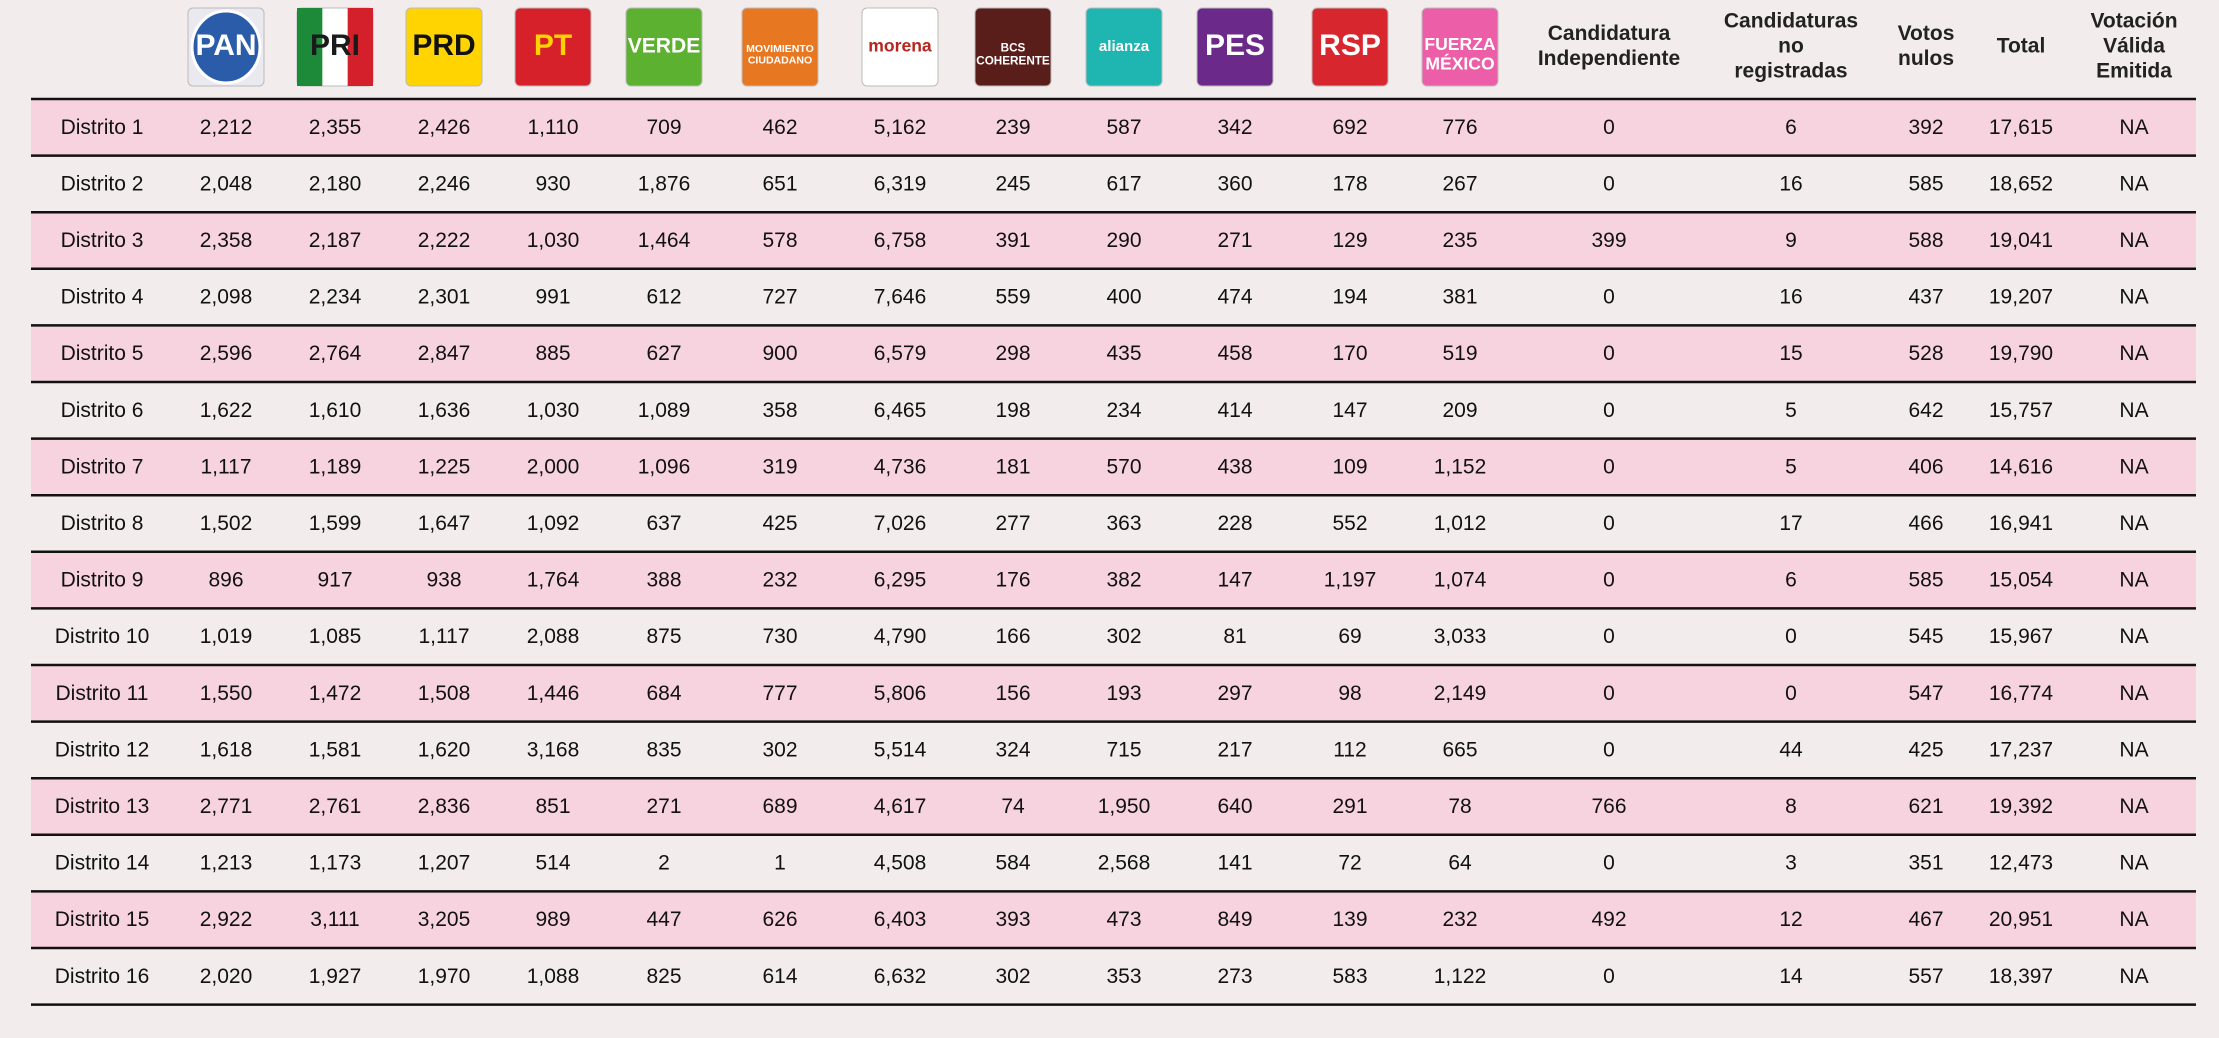  I want to click on cell: 139, so click(1349, 919).